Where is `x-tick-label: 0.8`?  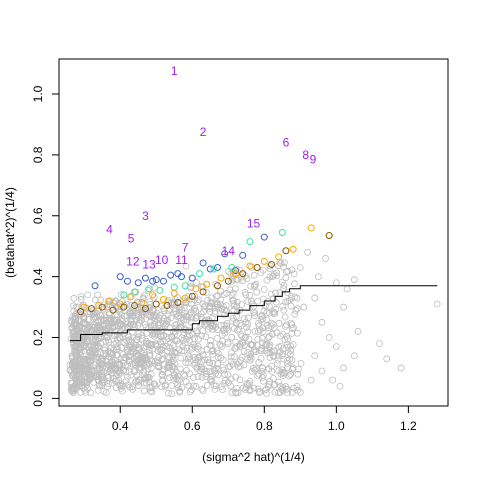 x-tick-label: 0.8 is located at coordinates (264, 426).